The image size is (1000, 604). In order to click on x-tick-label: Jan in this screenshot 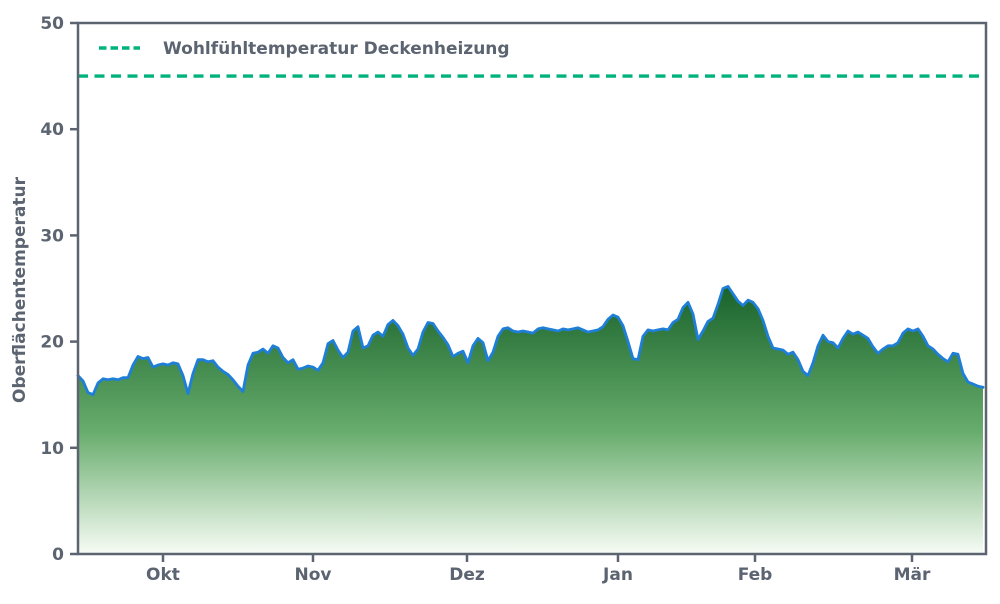, I will do `click(617, 575)`.